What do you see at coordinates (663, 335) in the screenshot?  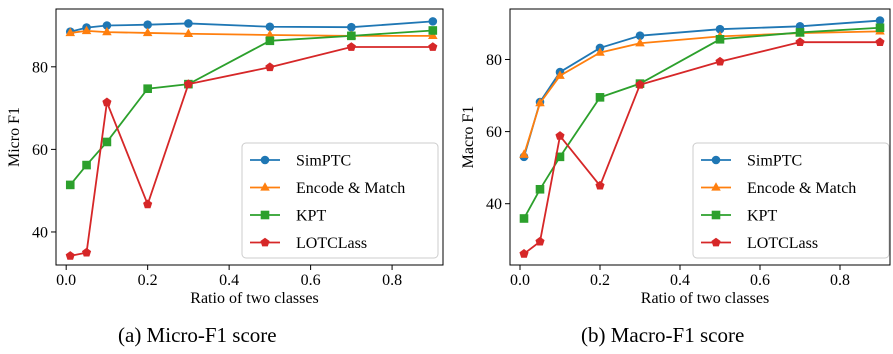 I see `caption-b: (b) Macro-F1 score` at bounding box center [663, 335].